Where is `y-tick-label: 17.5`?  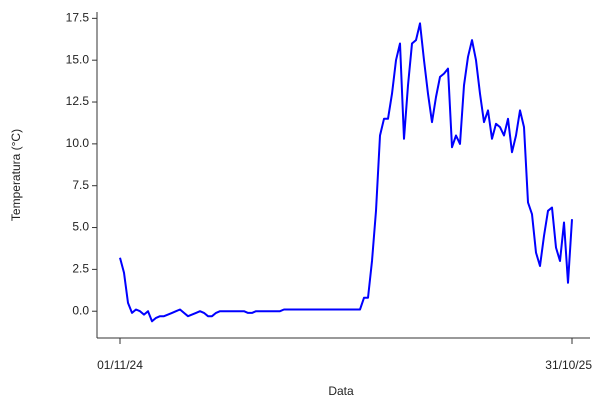 y-tick-label: 17.5 is located at coordinates (78, 18).